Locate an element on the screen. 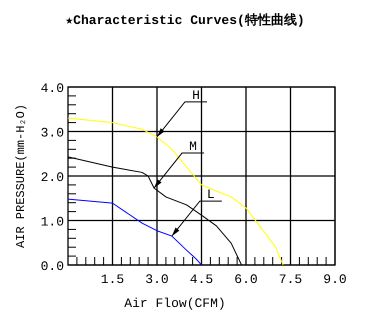 This screenshot has width=371, height=330. x-tick-label: 1.5 is located at coordinates (112, 279).